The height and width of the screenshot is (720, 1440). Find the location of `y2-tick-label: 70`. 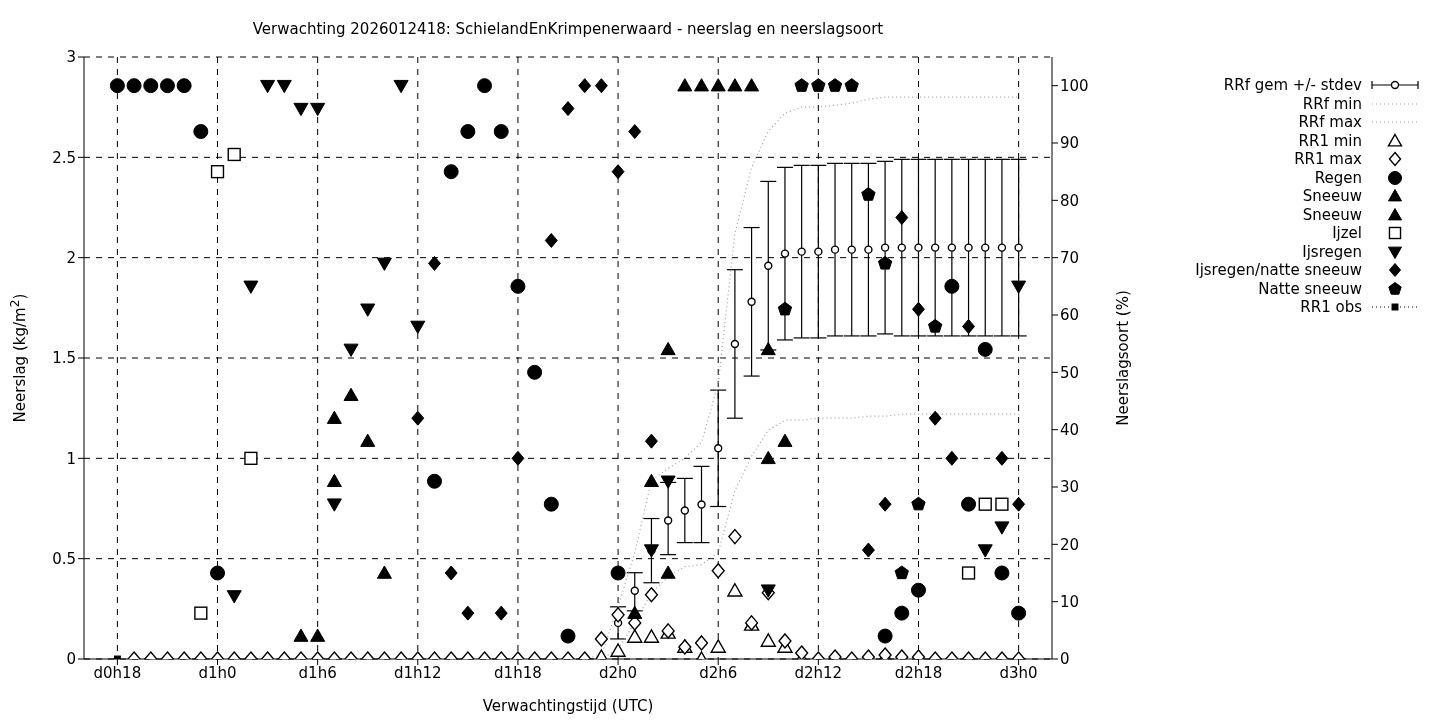

y2-tick-label: 70 is located at coordinates (1070, 257).